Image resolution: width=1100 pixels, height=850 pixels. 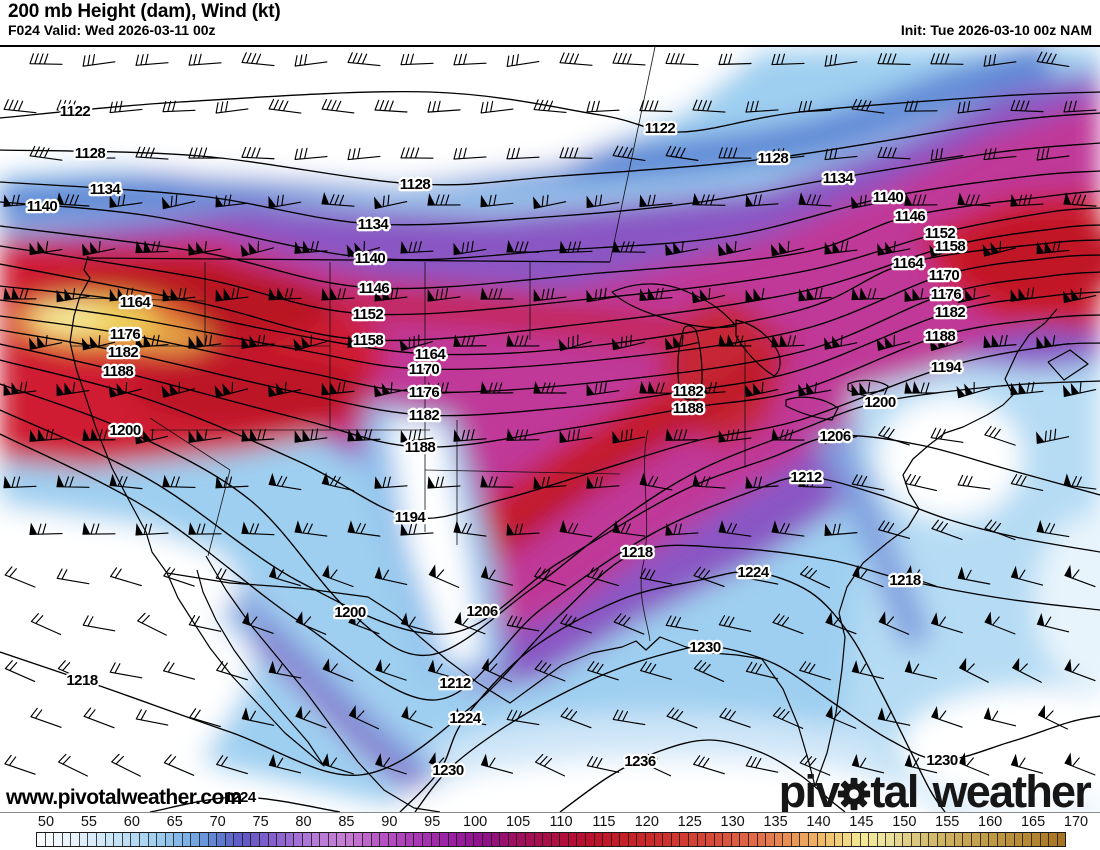 What do you see at coordinates (518, 822) in the screenshot?
I see `colorbar-tick-label: 105` at bounding box center [518, 822].